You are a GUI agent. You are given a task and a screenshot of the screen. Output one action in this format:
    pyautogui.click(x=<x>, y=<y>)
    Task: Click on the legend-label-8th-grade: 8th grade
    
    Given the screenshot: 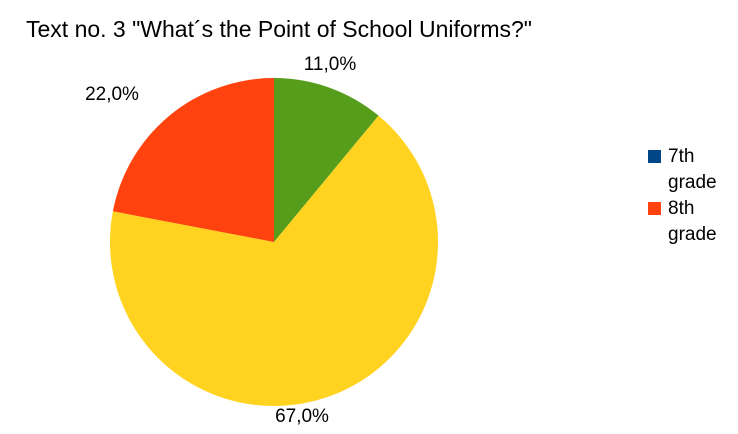 What is the action you would take?
    pyautogui.click(x=703, y=222)
    